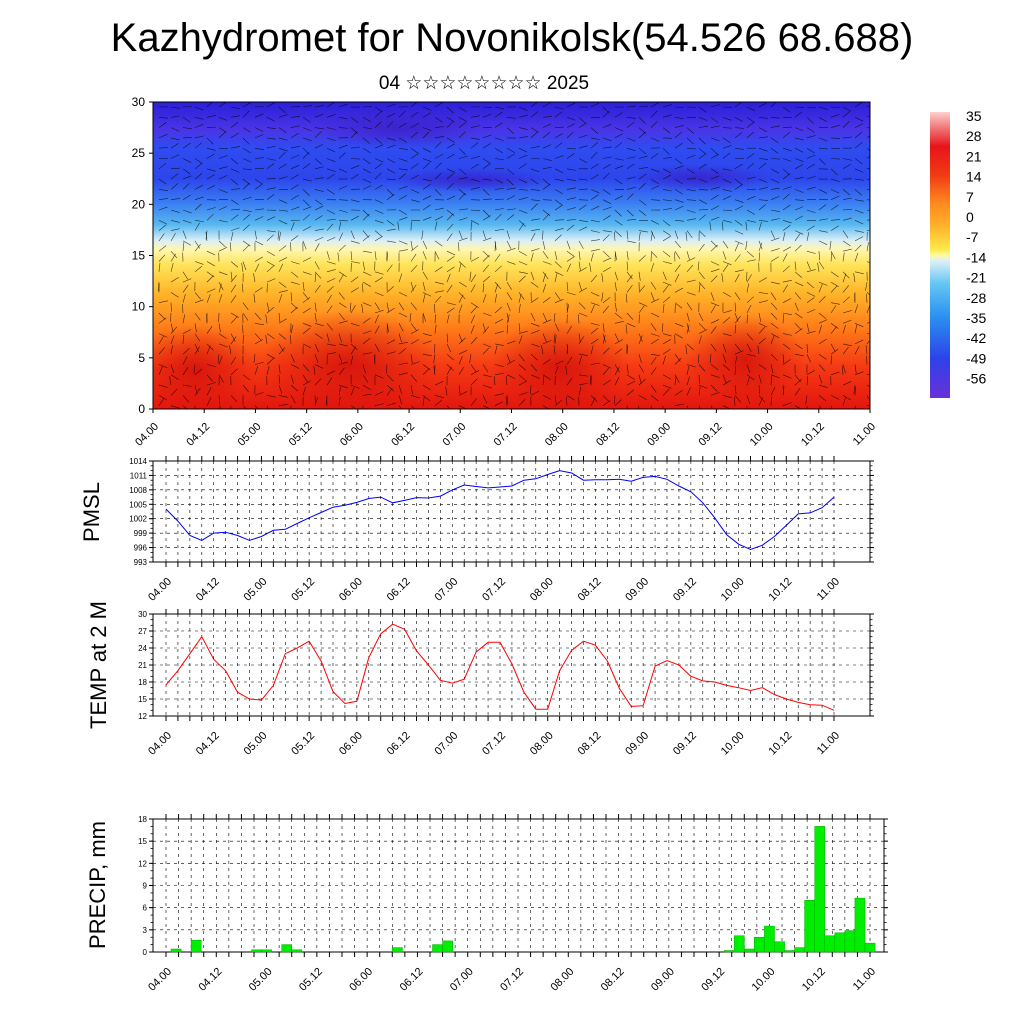  I want to click on xtick-label: 06.12, so click(399, 744).